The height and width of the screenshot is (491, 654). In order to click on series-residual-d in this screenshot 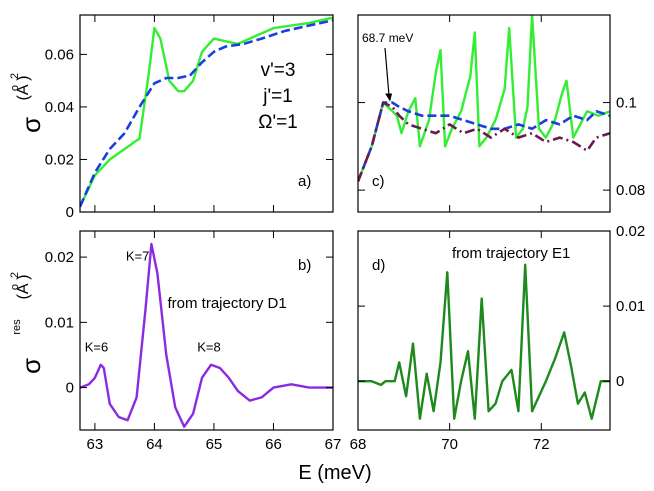, I will do `click(484, 341)`.